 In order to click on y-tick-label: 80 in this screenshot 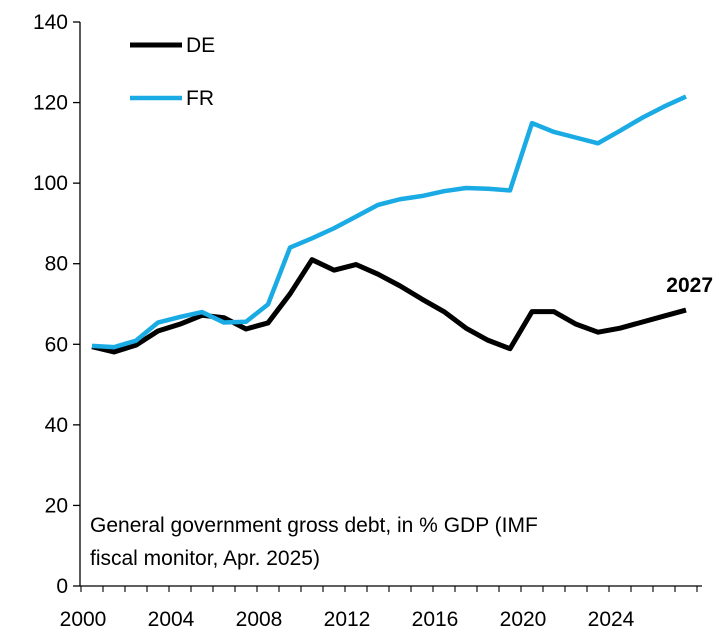, I will do `click(56, 264)`.